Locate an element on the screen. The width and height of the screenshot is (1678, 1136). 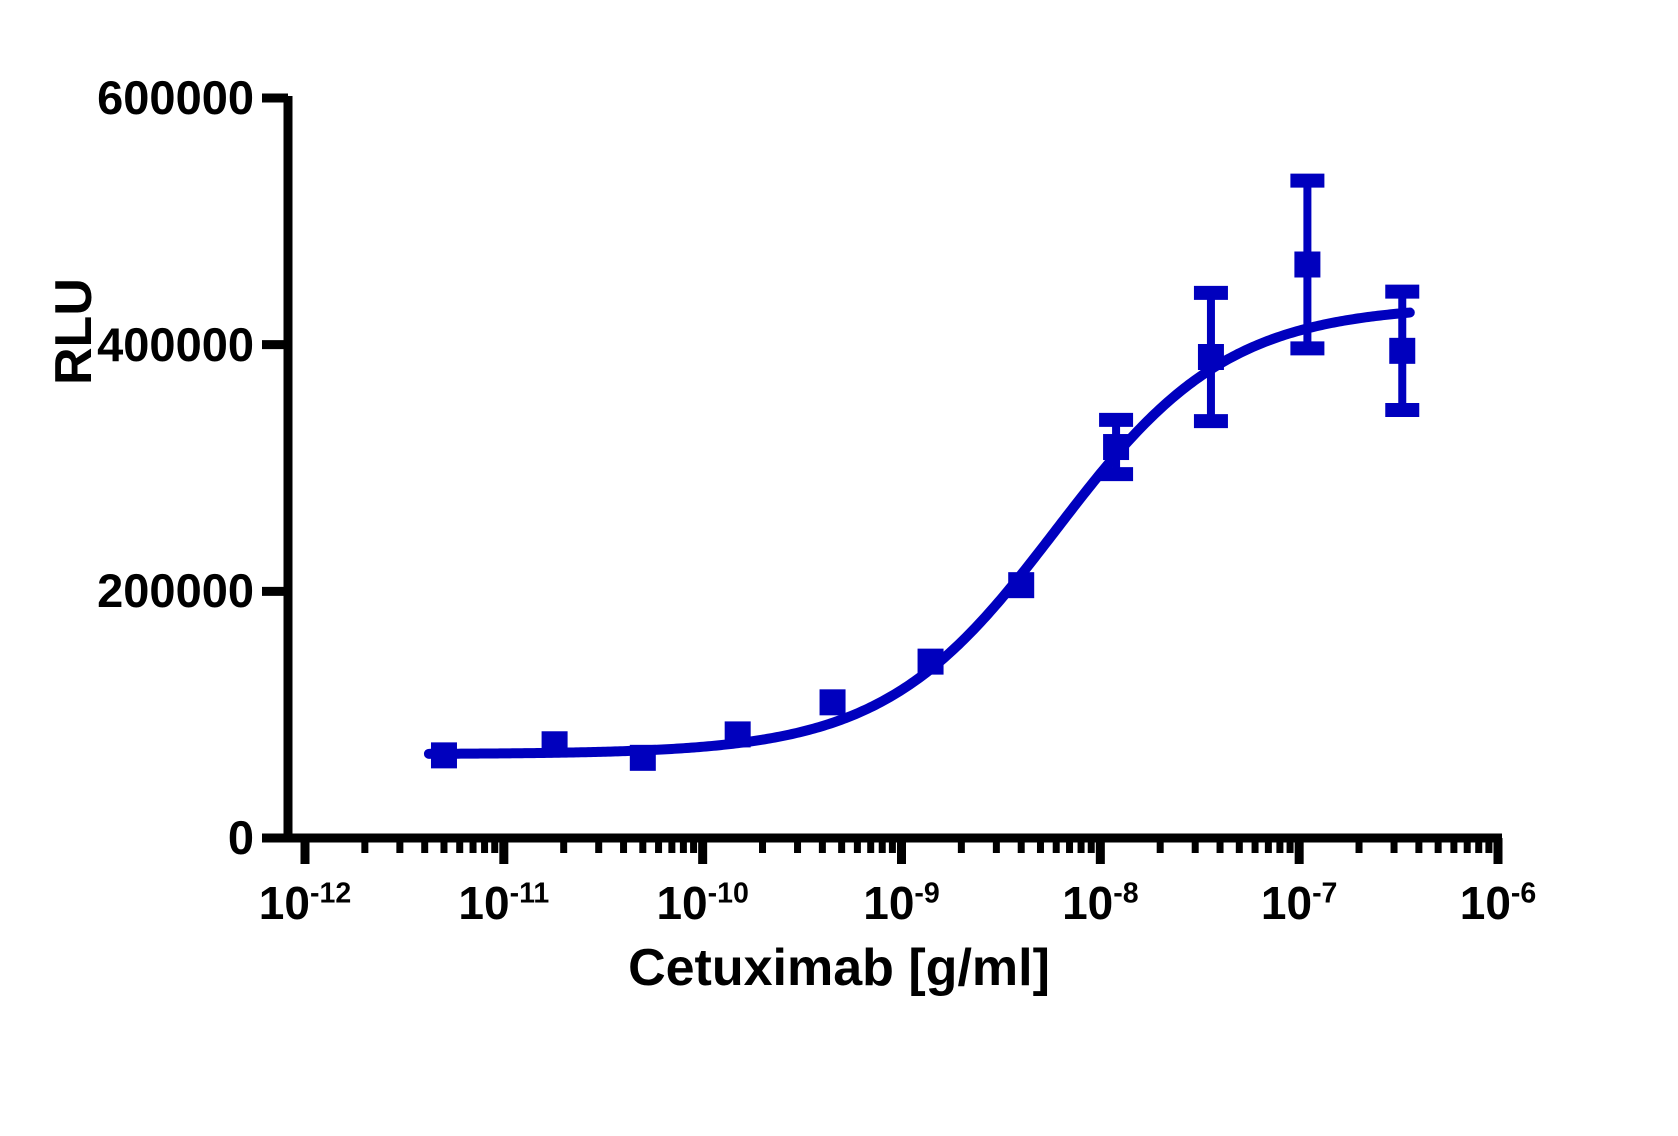
y-tick-label: 0 is located at coordinates (240, 837).